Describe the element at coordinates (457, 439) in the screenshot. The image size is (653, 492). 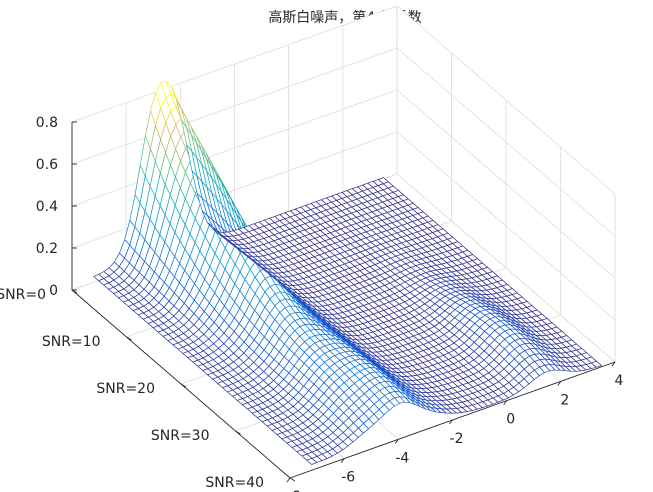
I see `x-tick-label: -2` at that location.